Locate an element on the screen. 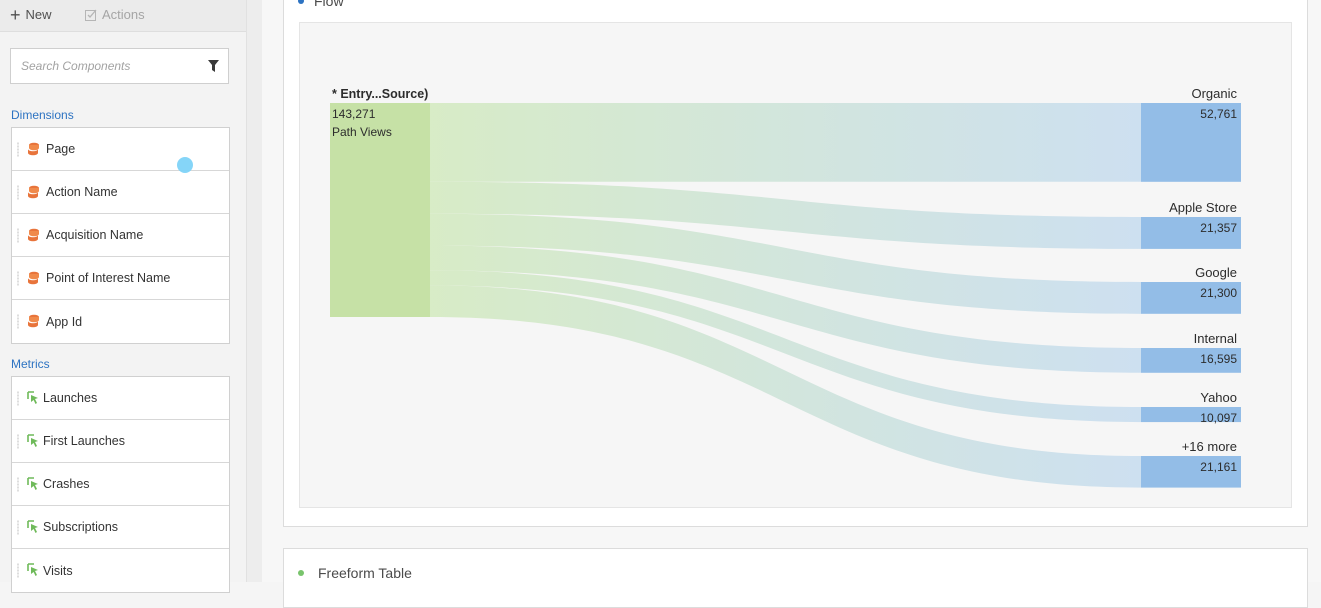 Image resolution: width=1321 pixels, height=608 pixels. metric-item-first-launches: First Launches is located at coordinates (120, 441).